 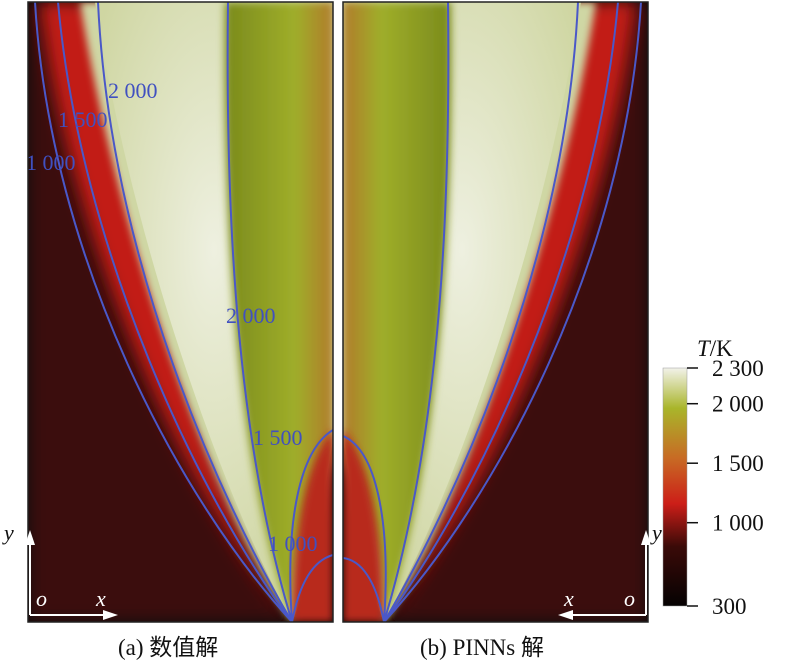 I want to click on colorbar-title-unit: /K, so click(x=721, y=348).